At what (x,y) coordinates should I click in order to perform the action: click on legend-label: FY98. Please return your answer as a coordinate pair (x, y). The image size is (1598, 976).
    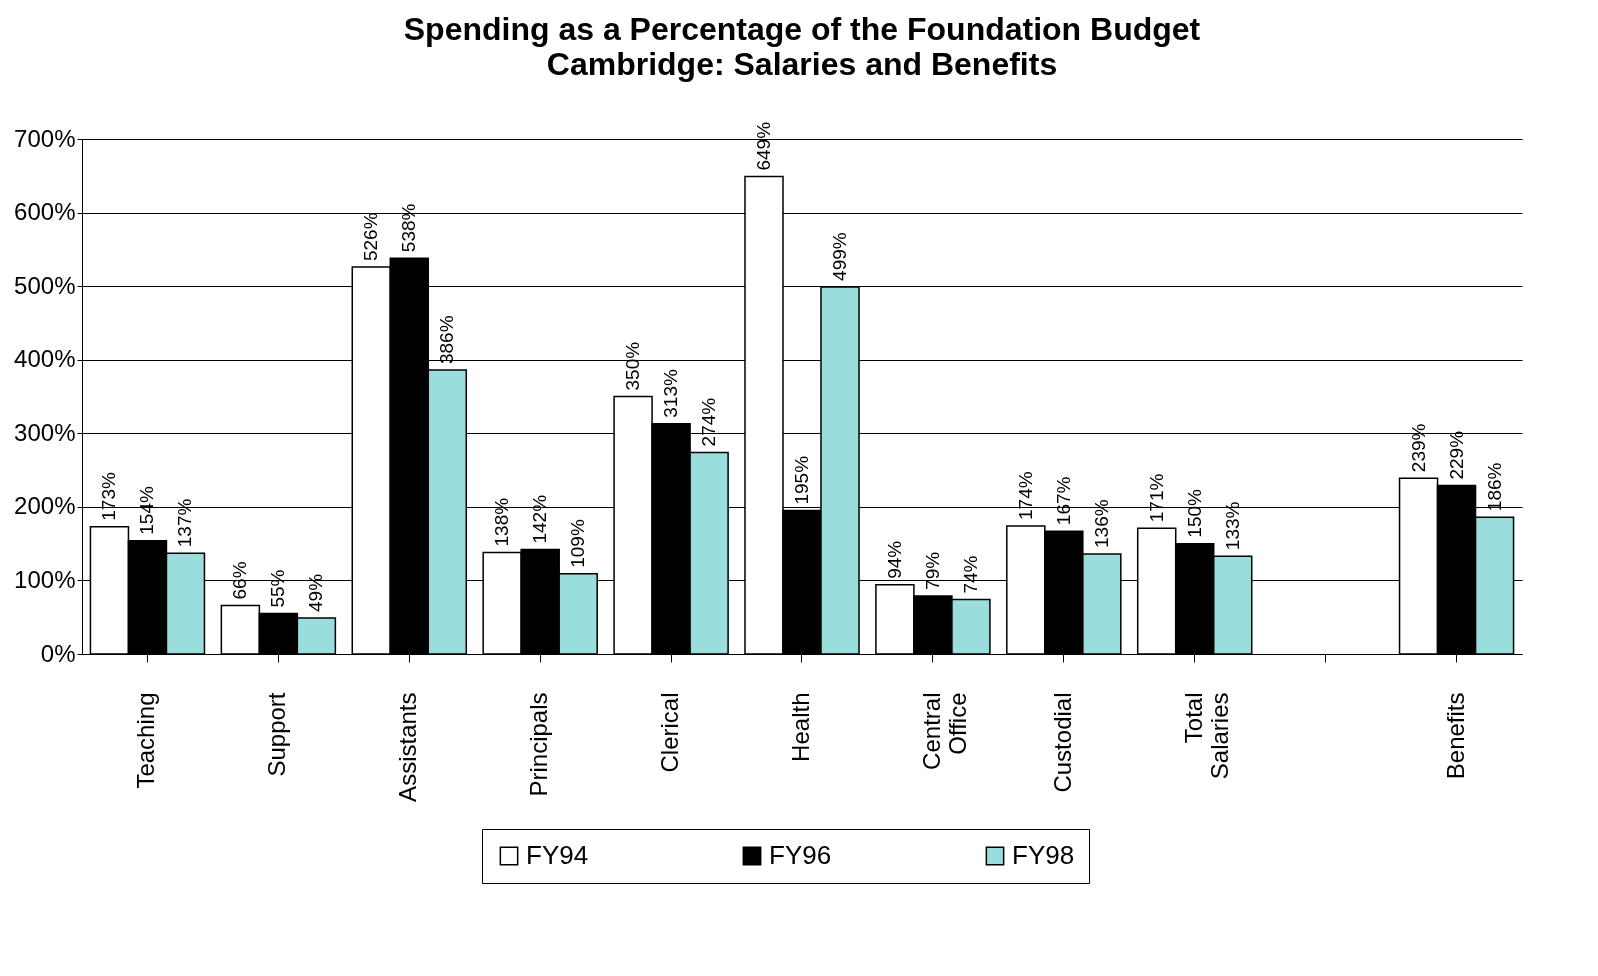
    Looking at the image, I should click on (1043, 855).